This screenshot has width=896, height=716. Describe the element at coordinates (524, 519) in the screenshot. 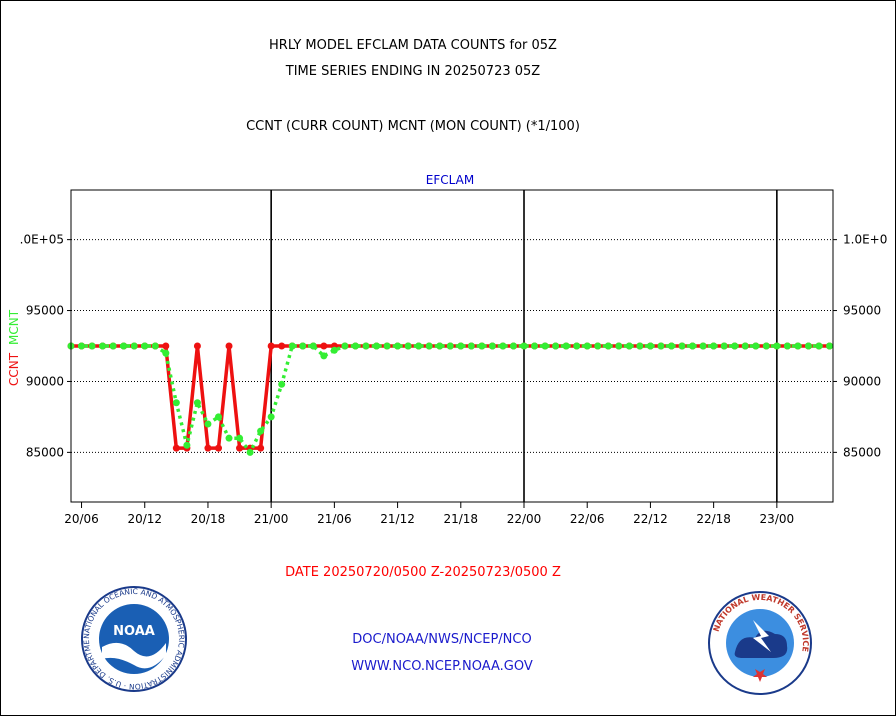

I see `x-tick-label: 22/00` at that location.